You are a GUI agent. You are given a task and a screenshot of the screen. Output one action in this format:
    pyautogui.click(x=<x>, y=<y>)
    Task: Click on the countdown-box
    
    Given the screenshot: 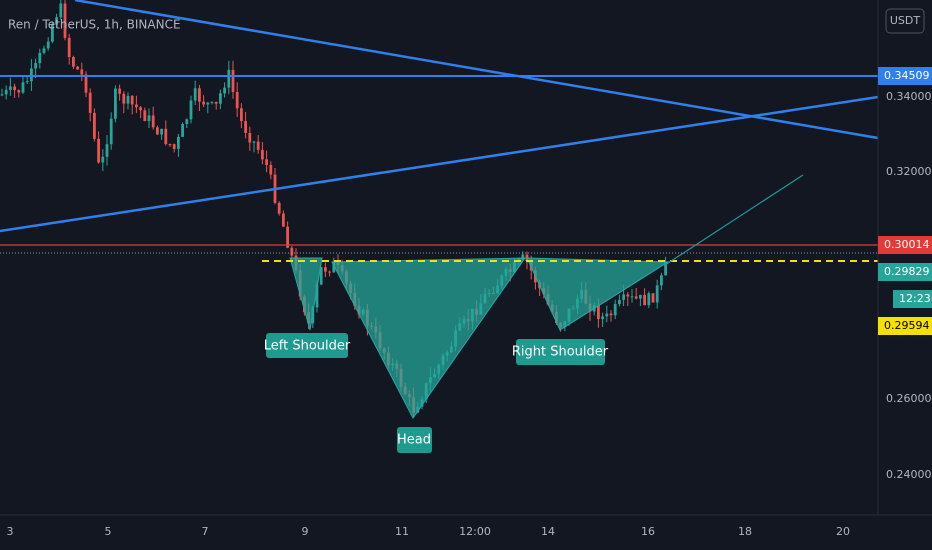 What is the action you would take?
    pyautogui.click(x=912, y=299)
    